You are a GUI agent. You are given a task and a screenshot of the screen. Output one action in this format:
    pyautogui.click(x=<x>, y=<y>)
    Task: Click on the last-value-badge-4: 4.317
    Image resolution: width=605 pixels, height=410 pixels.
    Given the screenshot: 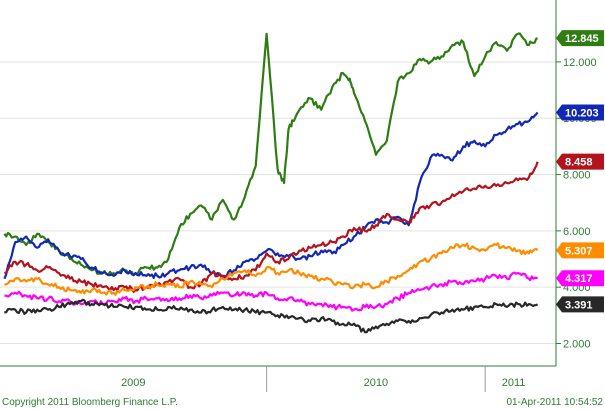 What is the action you would take?
    pyautogui.click(x=580, y=278)
    